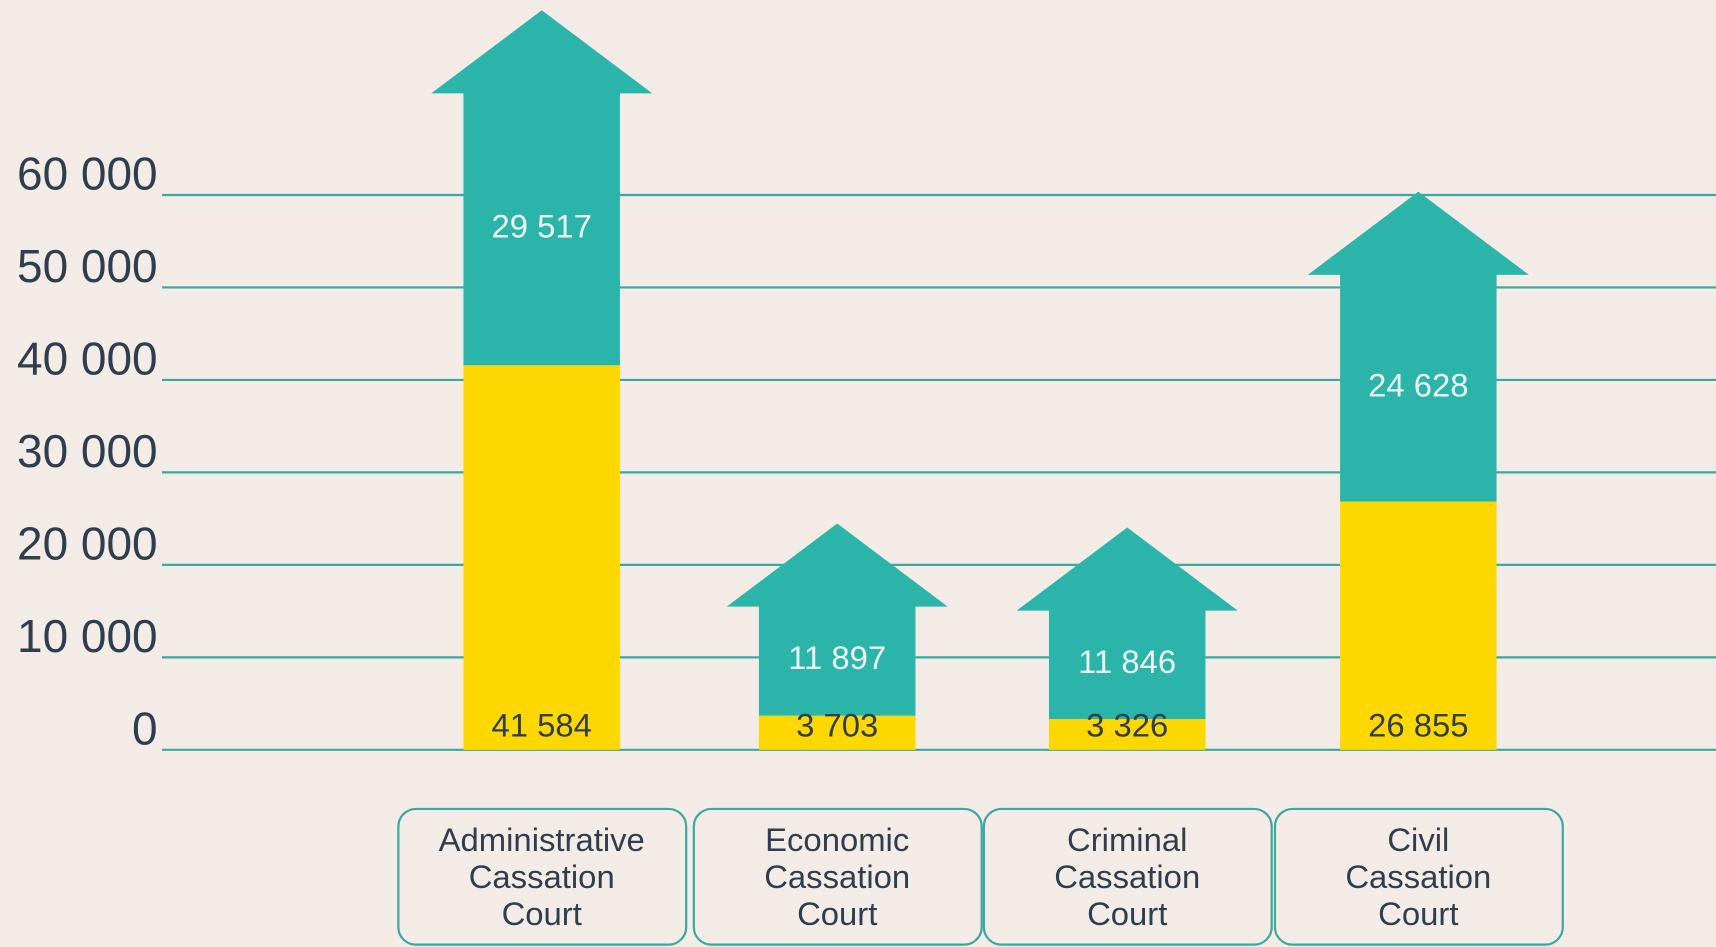  I want to click on value-label: 41 584, so click(542, 725).